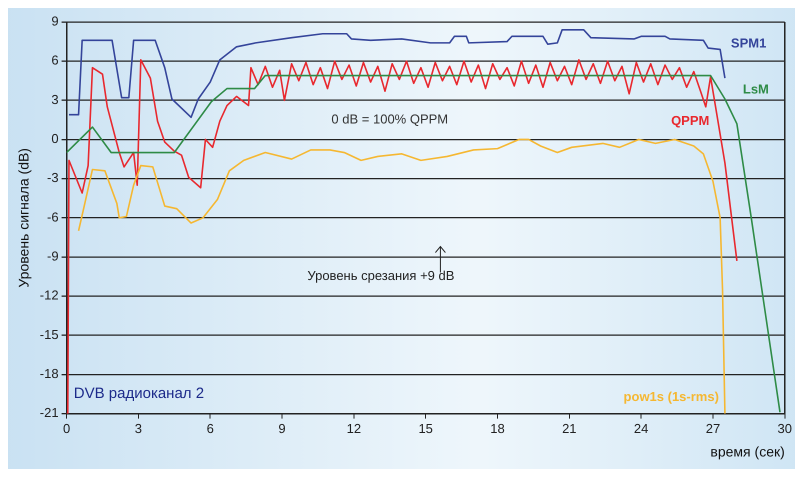 The height and width of the screenshot is (477, 803). Describe the element at coordinates (49, 412) in the screenshot. I see `y-tick-label: -21` at that location.